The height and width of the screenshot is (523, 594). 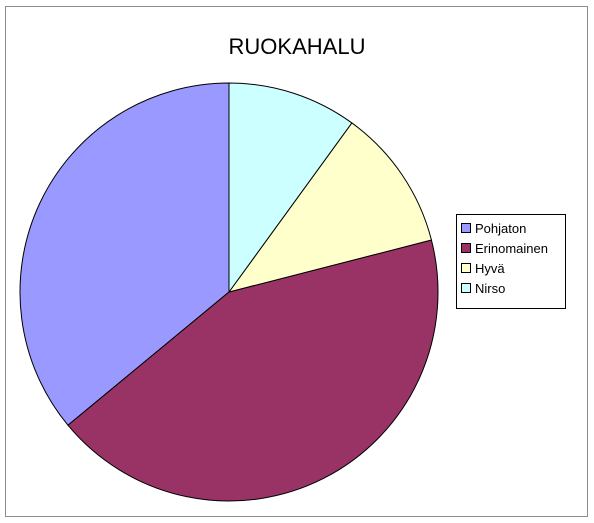 I want to click on legend-swatch-pohjaton, so click(x=466, y=228).